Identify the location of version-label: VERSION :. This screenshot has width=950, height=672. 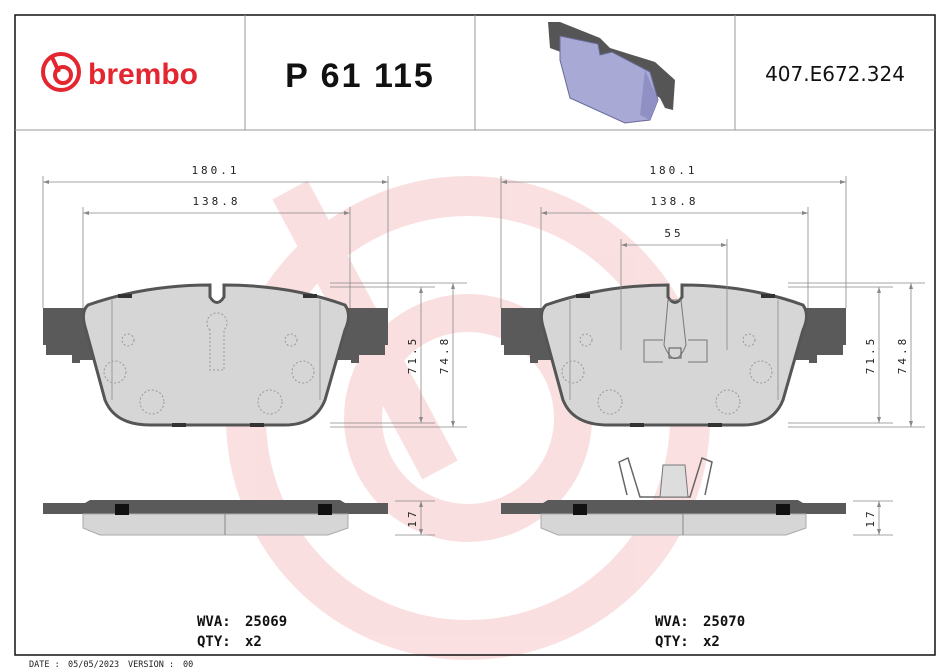
(151, 665).